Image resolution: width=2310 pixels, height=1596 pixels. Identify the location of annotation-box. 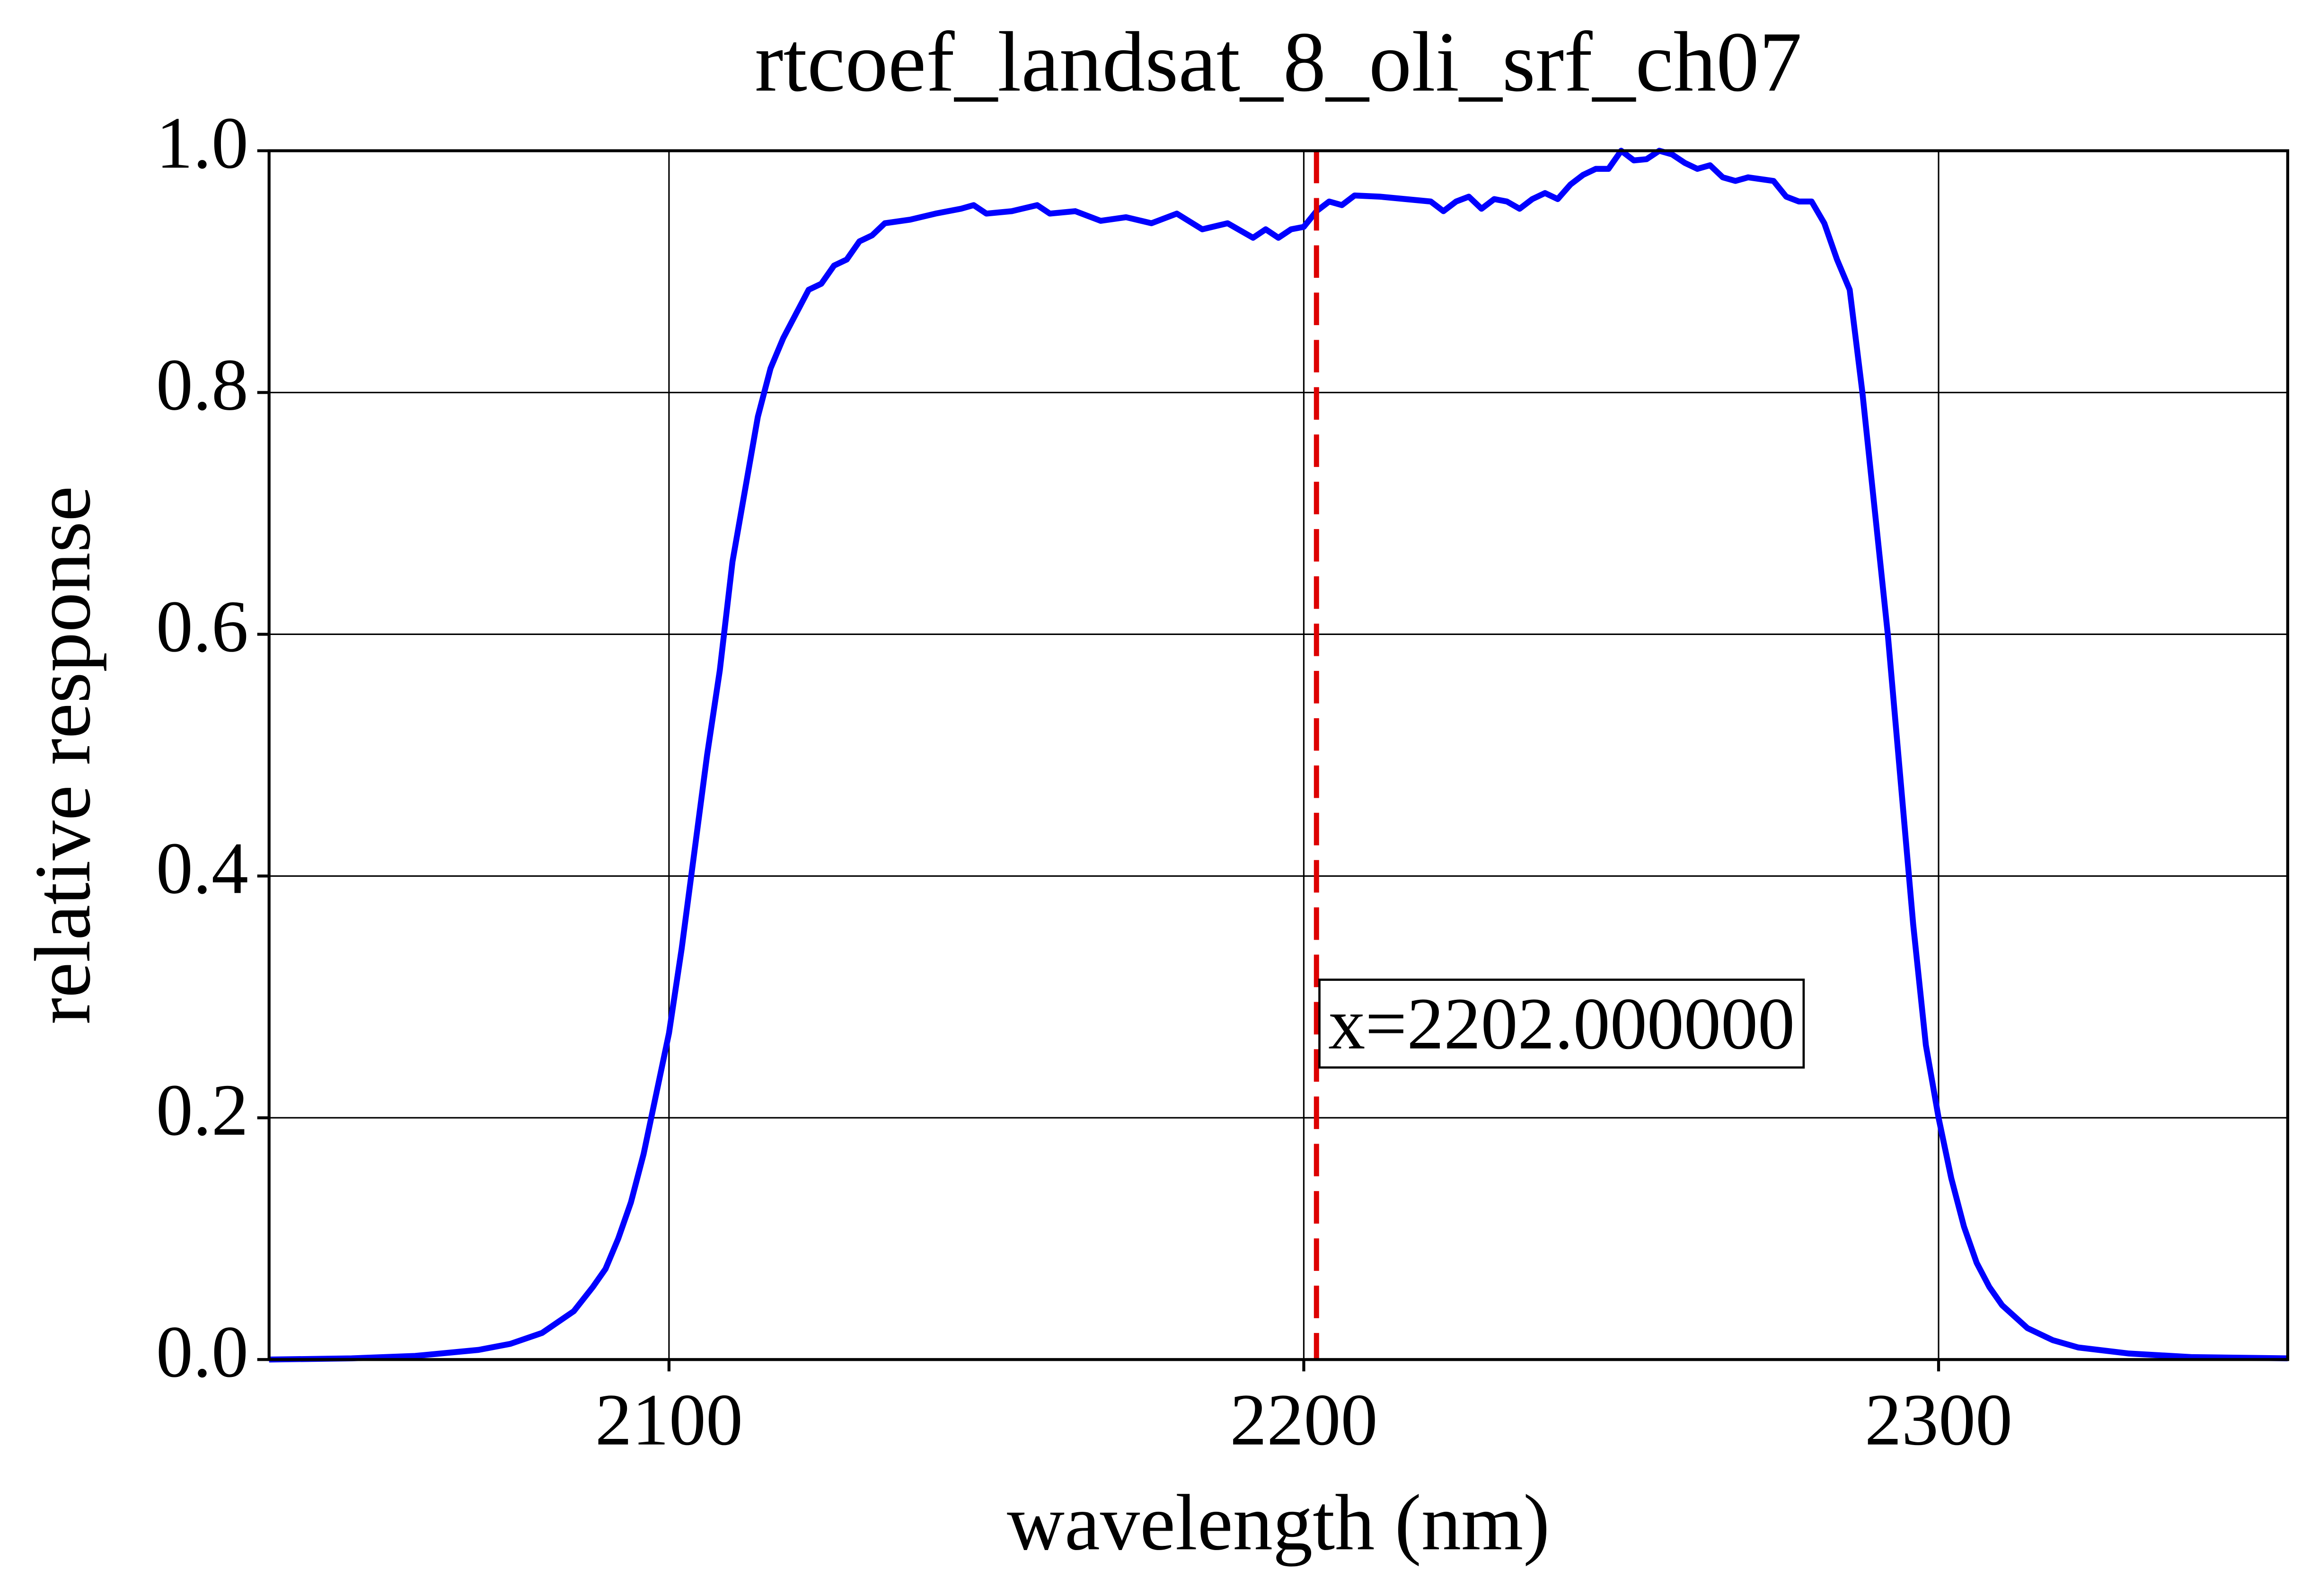
(1561, 1024).